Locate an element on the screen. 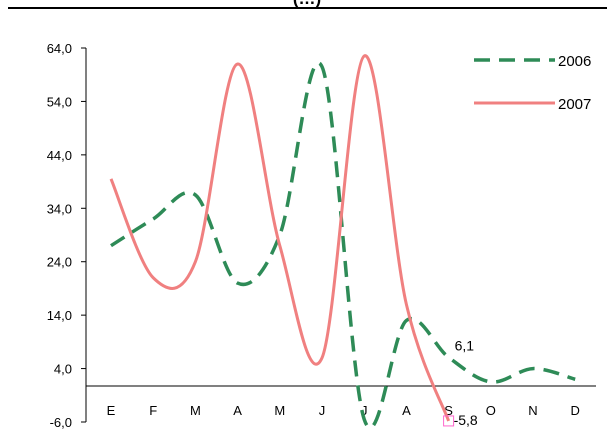  chart-title: (…) is located at coordinates (307, 4).